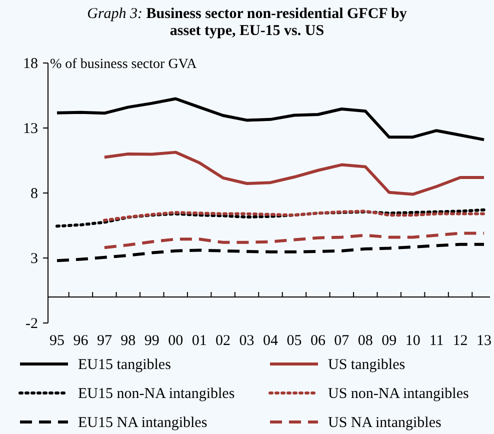 The width and height of the screenshot is (494, 434). What do you see at coordinates (199, 341) in the screenshot?
I see `x-tick-label: 01` at bounding box center [199, 341].